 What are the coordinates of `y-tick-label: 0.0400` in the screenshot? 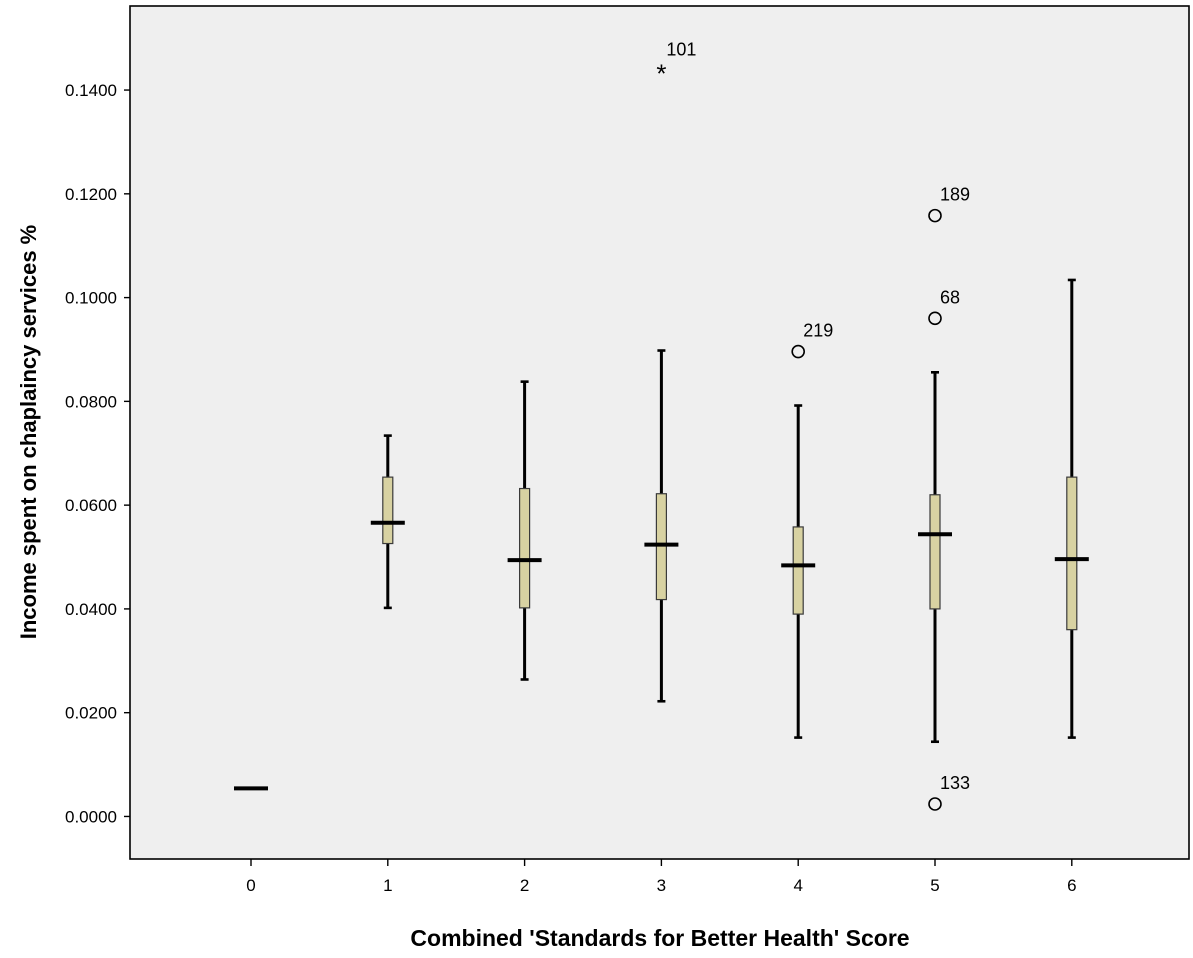 It's located at (91, 609).